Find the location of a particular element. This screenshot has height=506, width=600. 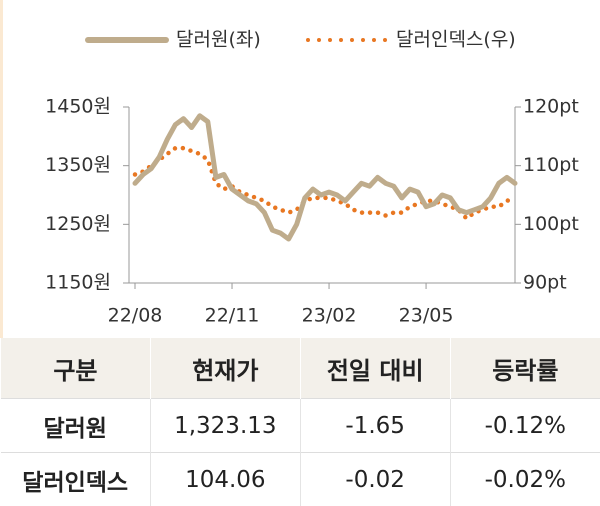

y-tick-label: 1150원 is located at coordinates (78, 283).